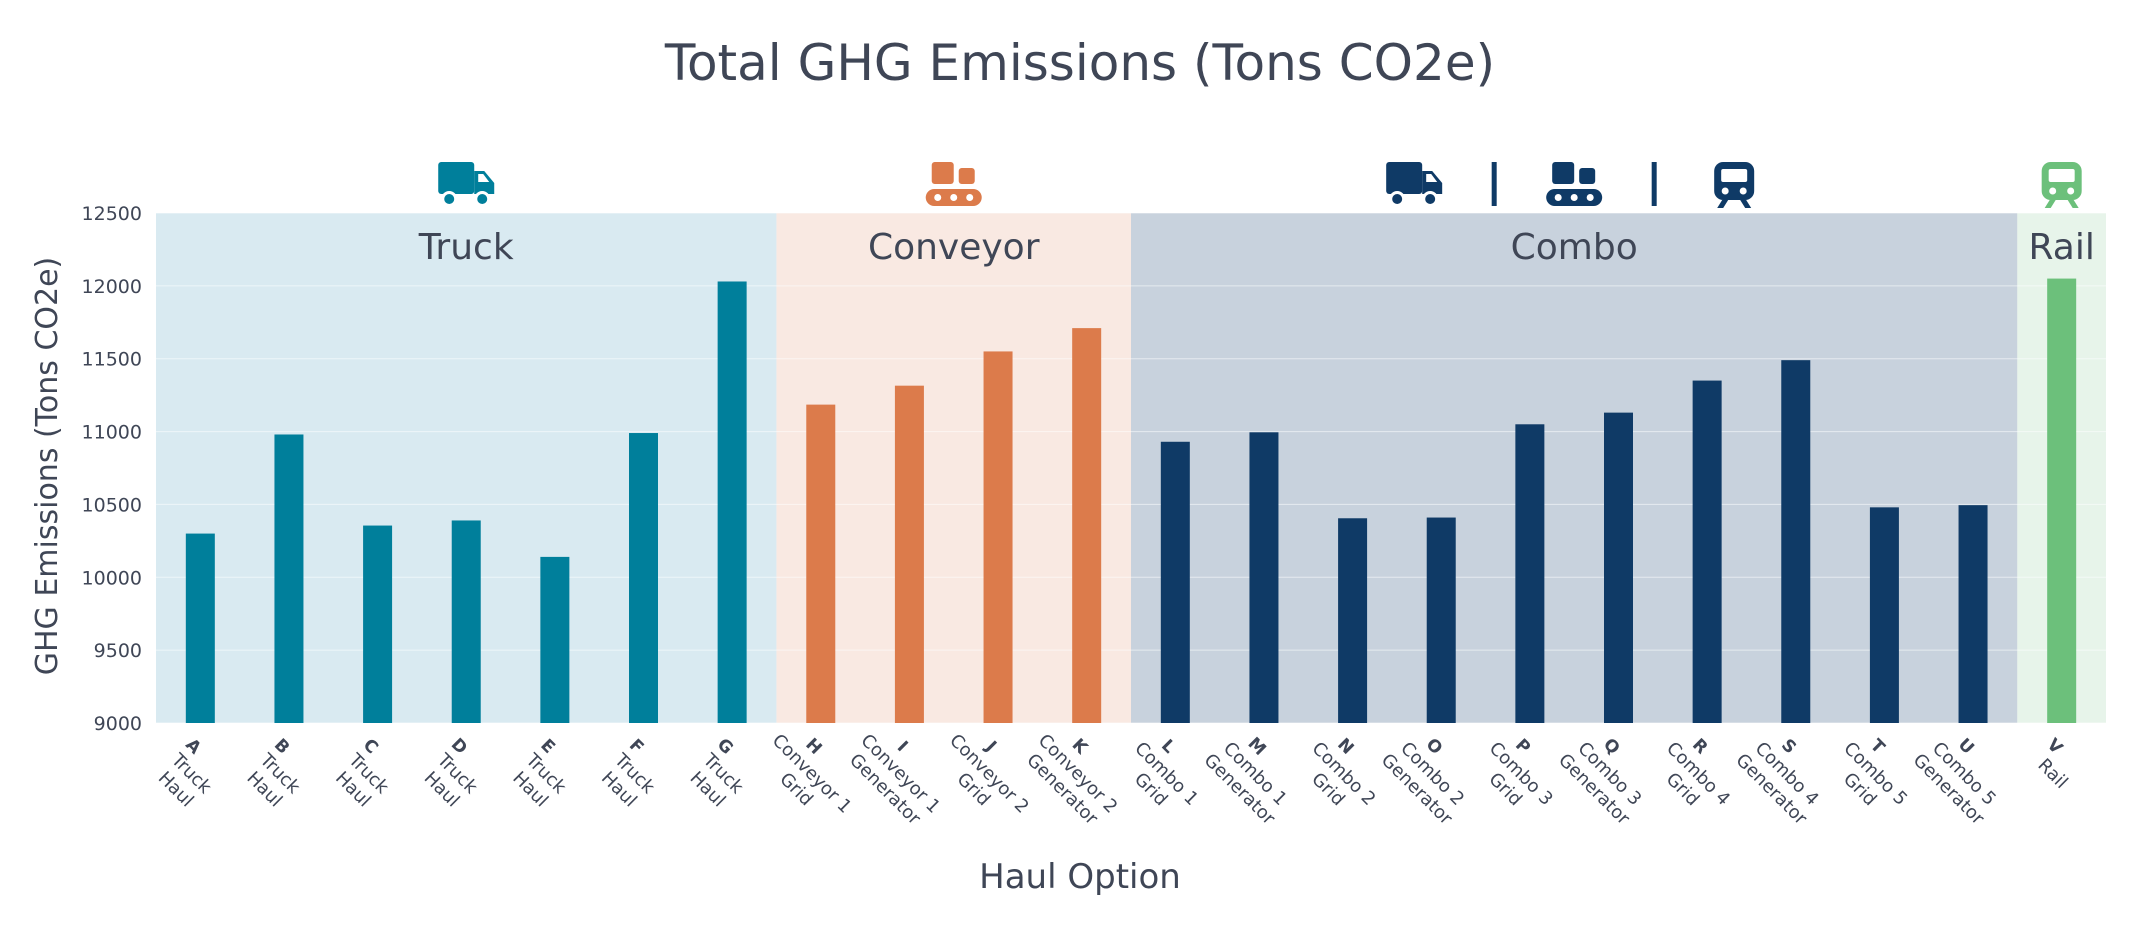  I want to click on bar-m, so click(1264, 577).